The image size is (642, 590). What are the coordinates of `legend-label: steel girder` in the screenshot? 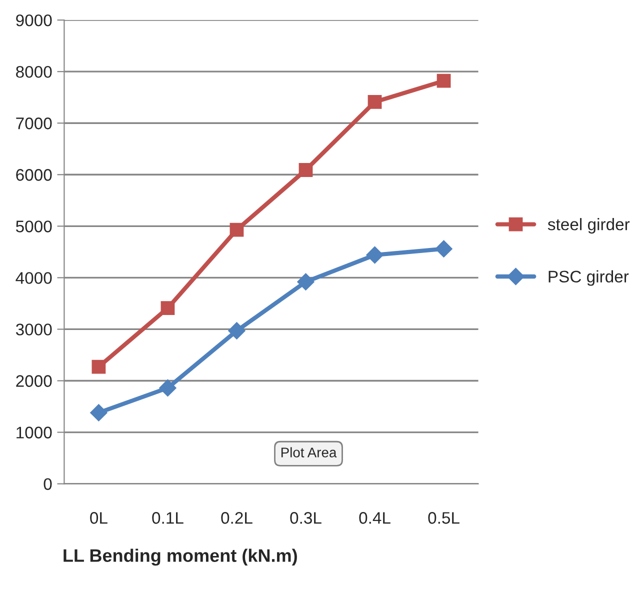 It's located at (589, 226).